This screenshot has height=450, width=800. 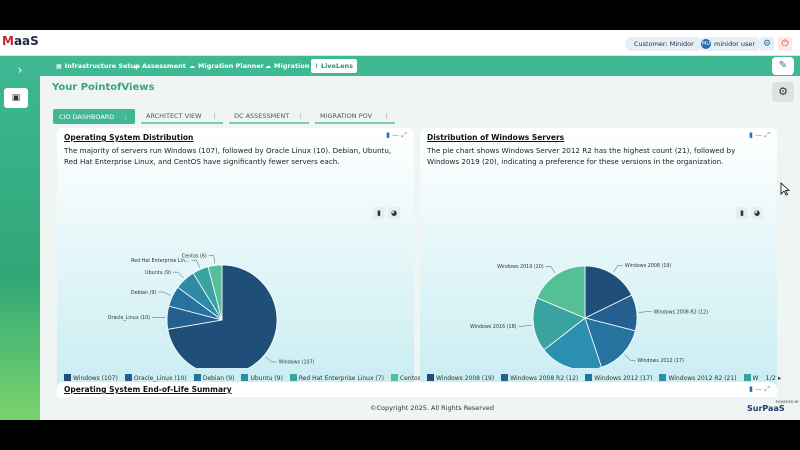 I want to click on nav-assessment: ☁ Assessment, so click(x=159, y=66).